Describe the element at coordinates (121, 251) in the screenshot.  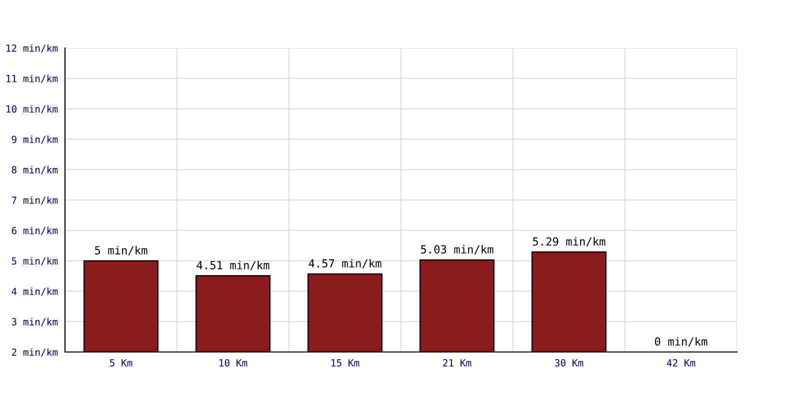
I see `data-label: 5 min/km` at that location.